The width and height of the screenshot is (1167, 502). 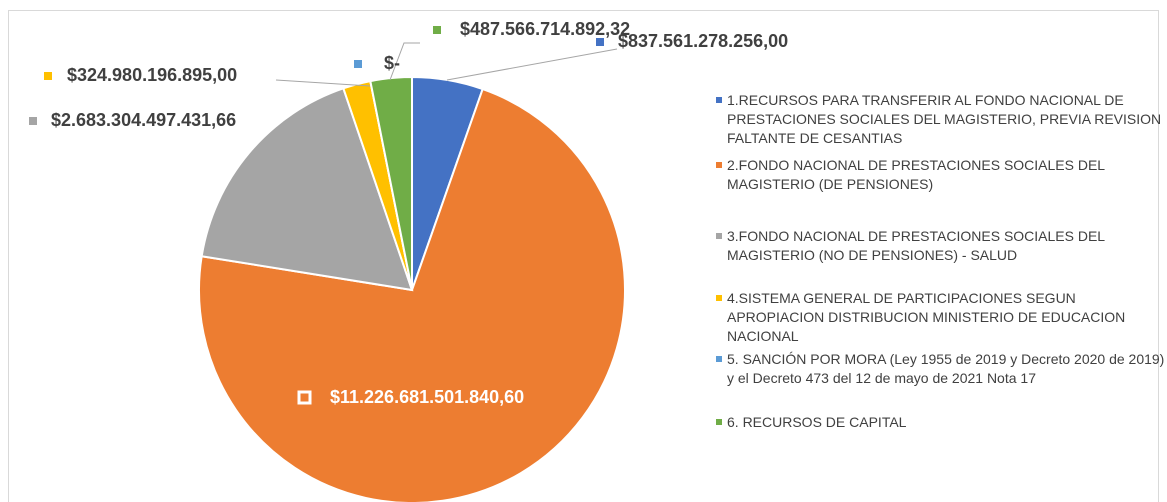 What do you see at coordinates (545, 29) in the screenshot?
I see `data-label: $487.566.714.892,32` at bounding box center [545, 29].